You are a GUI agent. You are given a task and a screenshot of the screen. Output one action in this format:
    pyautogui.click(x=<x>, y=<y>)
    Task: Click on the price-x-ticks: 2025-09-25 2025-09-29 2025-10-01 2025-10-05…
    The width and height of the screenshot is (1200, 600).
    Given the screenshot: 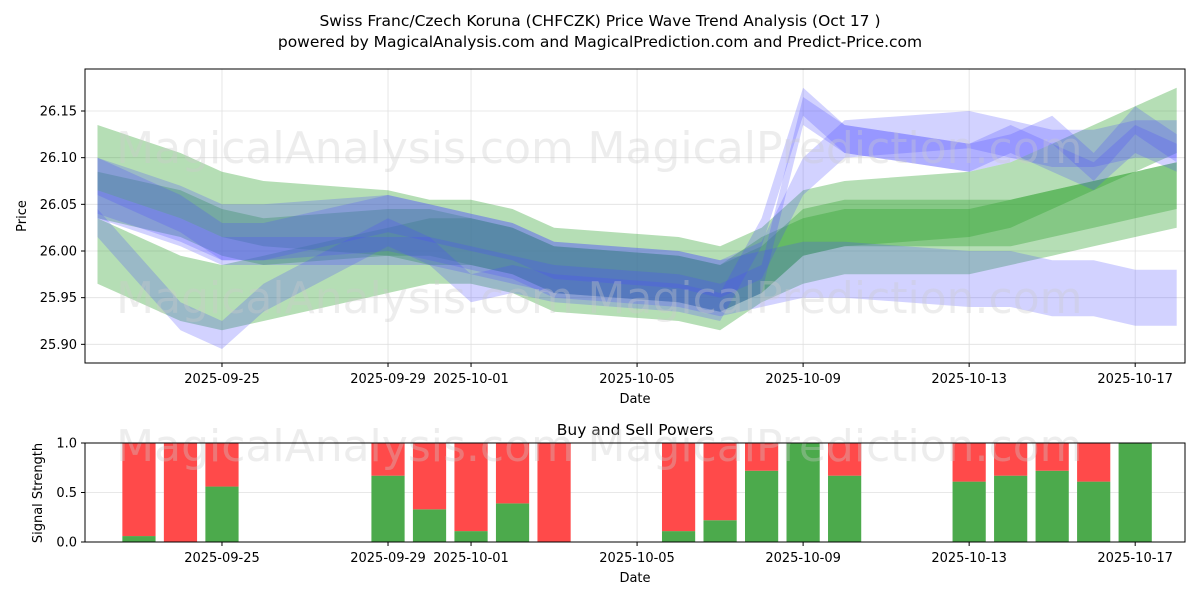 What is the action you would take?
    pyautogui.click(x=678, y=375)
    